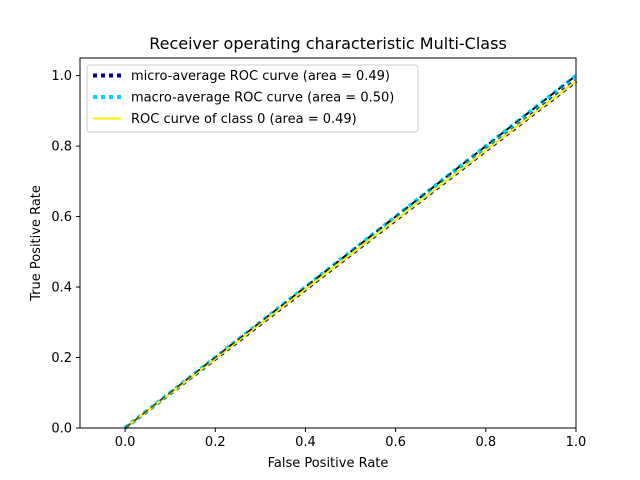  I want to click on y-tick-label: 0.0, so click(61, 429).